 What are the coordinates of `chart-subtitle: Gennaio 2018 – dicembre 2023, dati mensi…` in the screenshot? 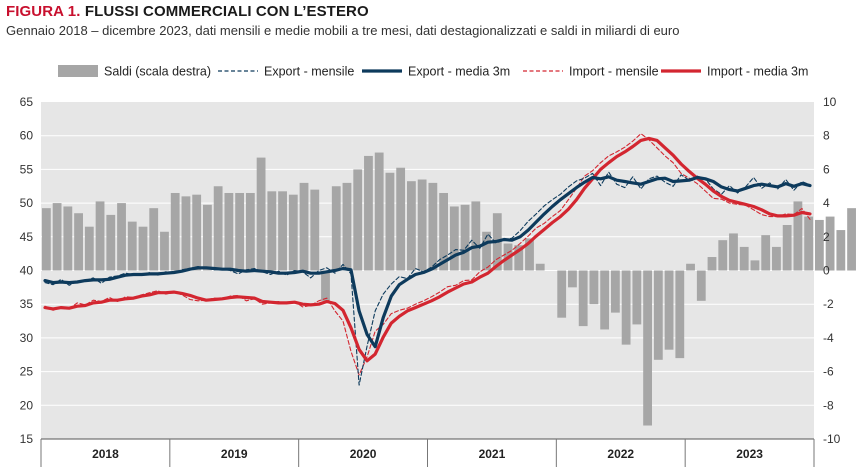 It's located at (343, 30).